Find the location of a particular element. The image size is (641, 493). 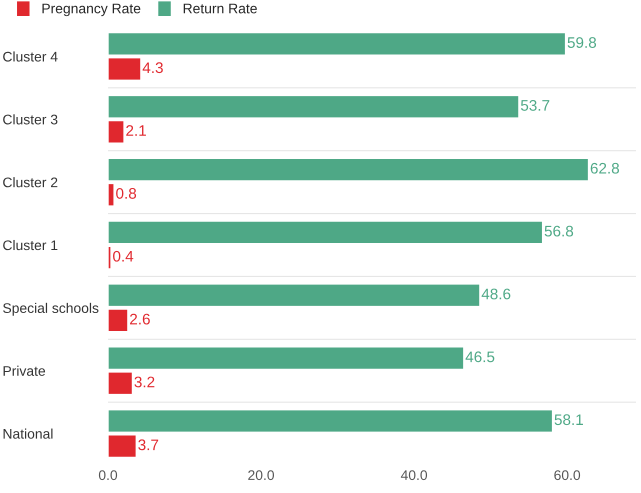

y-tick-label: Cluster 4 is located at coordinates (30, 56).